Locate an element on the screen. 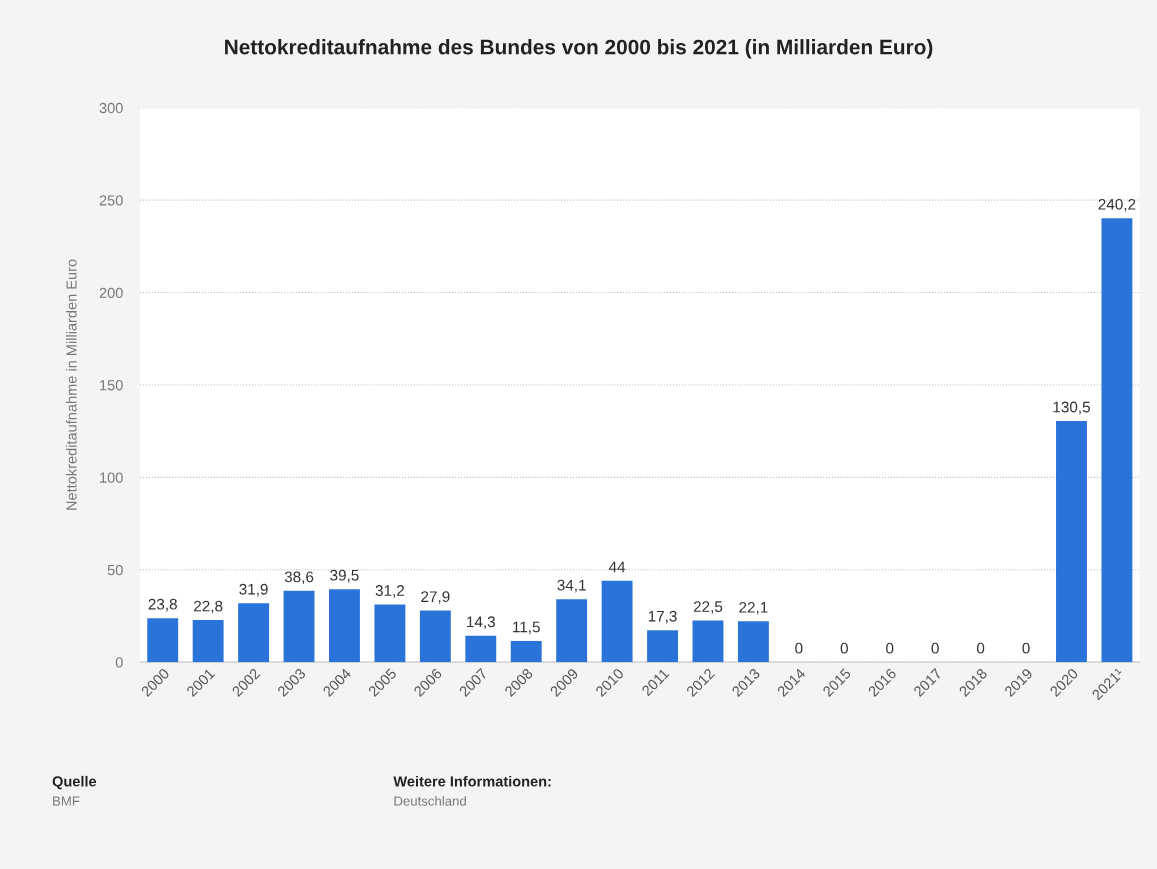  data-label: 31,2 is located at coordinates (390, 591).